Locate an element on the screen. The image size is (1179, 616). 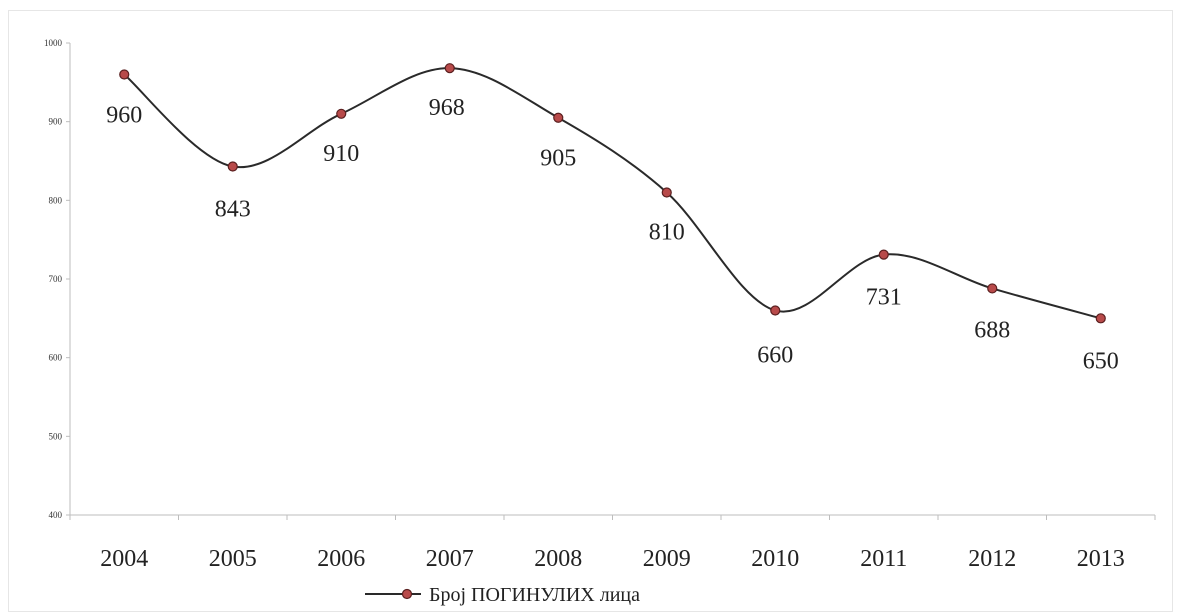
x-tick-label: 2013 is located at coordinates (1101, 559).